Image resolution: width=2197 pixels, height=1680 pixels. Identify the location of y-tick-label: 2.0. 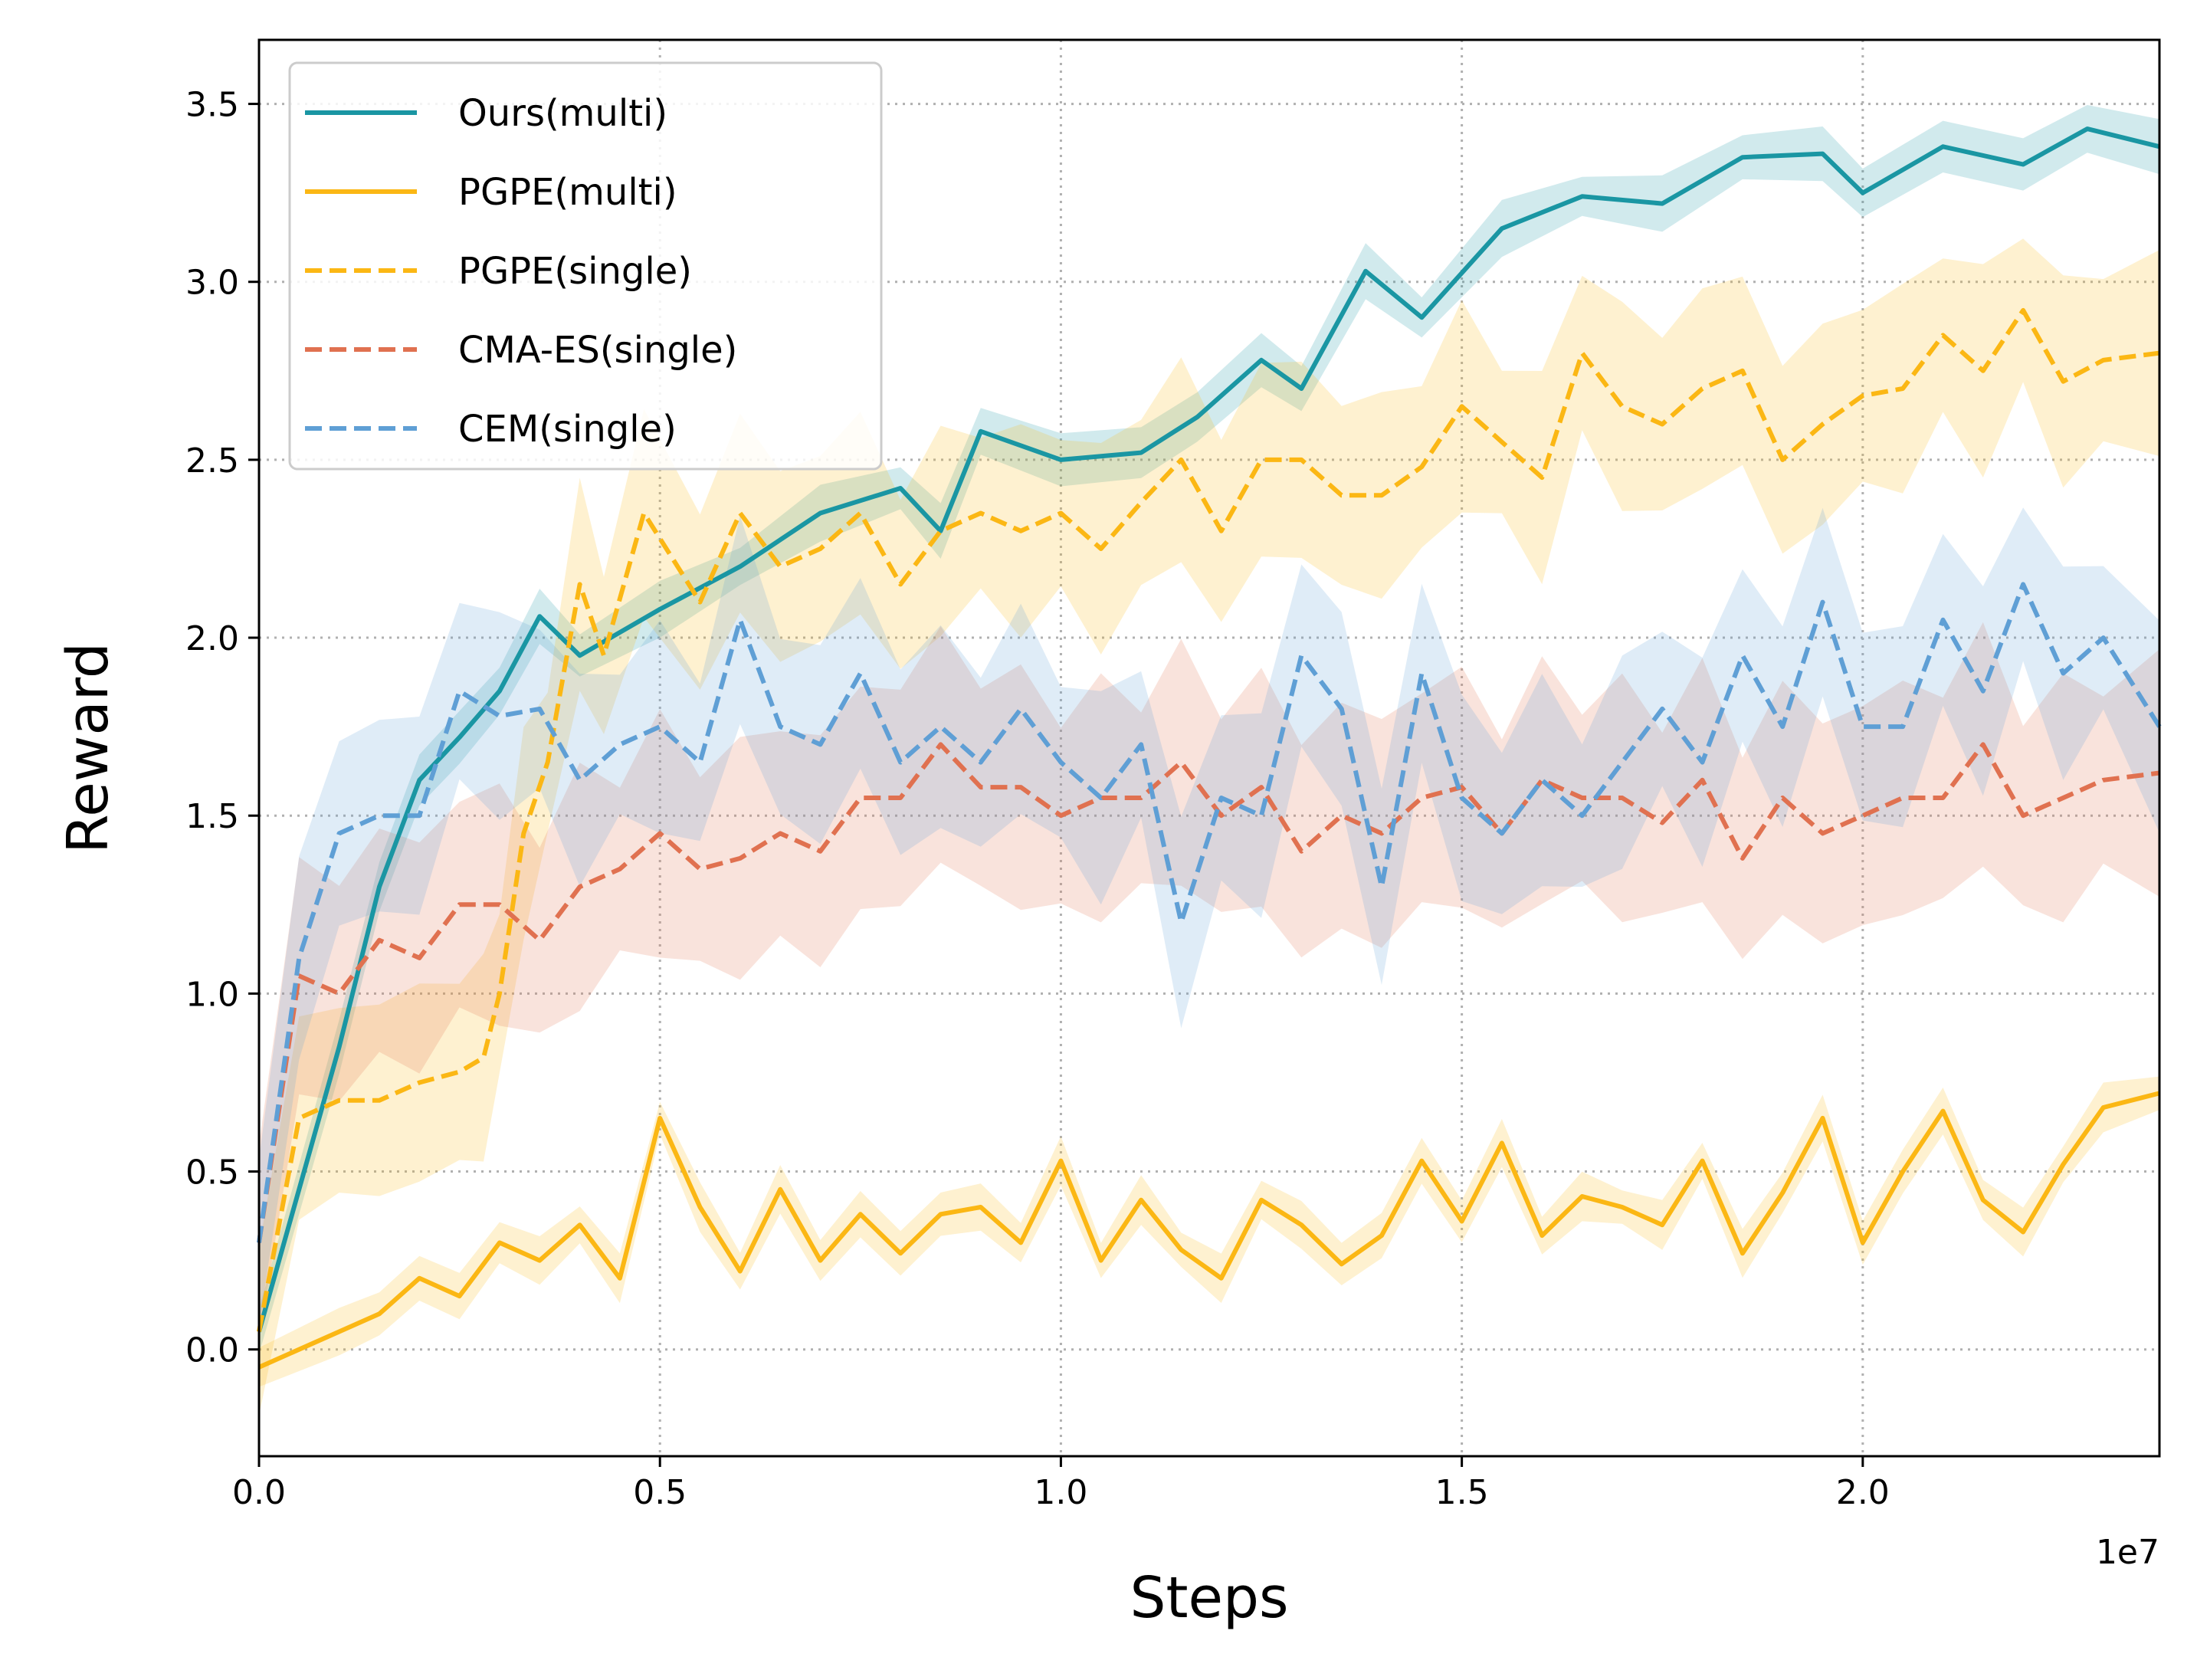
(212, 638).